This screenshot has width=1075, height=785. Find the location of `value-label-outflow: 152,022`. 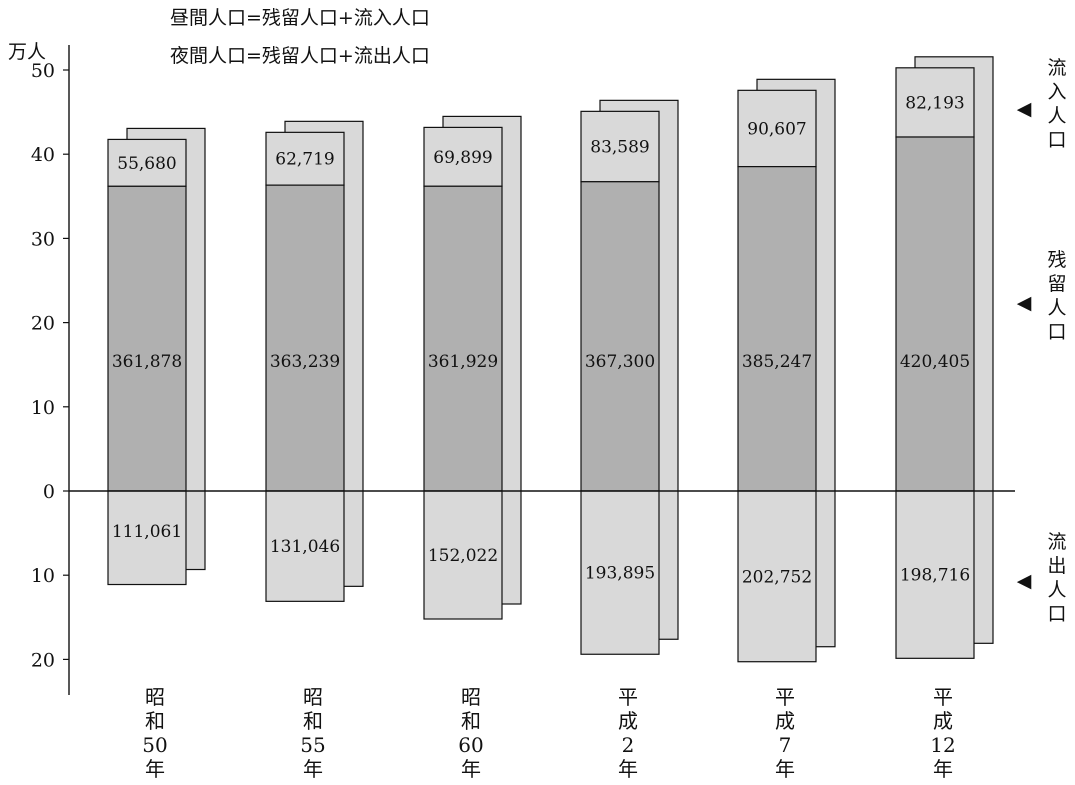

value-label-outflow: 152,022 is located at coordinates (463, 556).